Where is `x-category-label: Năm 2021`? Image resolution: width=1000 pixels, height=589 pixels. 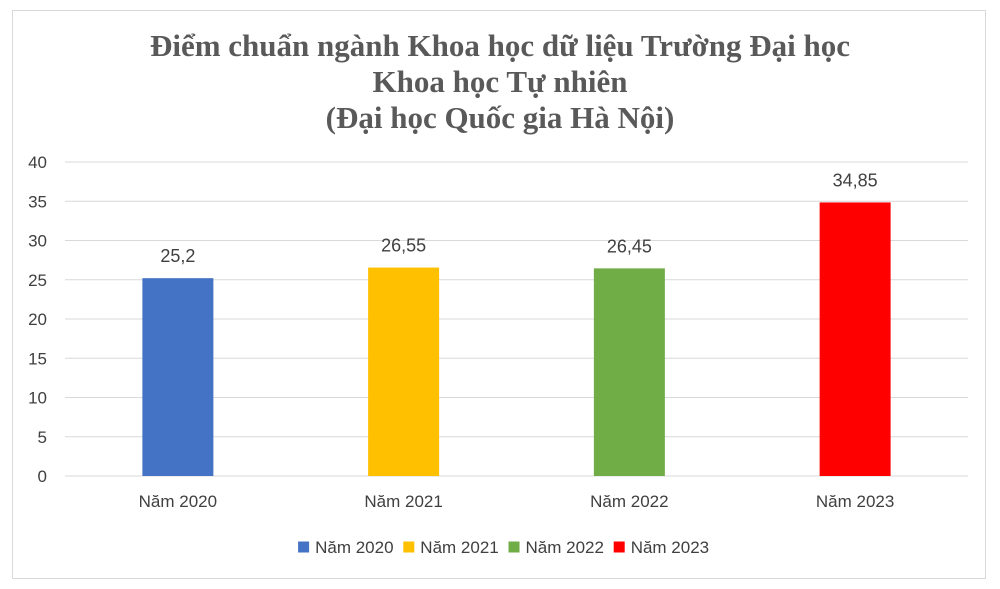 x-category-label: Năm 2021 is located at coordinates (403, 501).